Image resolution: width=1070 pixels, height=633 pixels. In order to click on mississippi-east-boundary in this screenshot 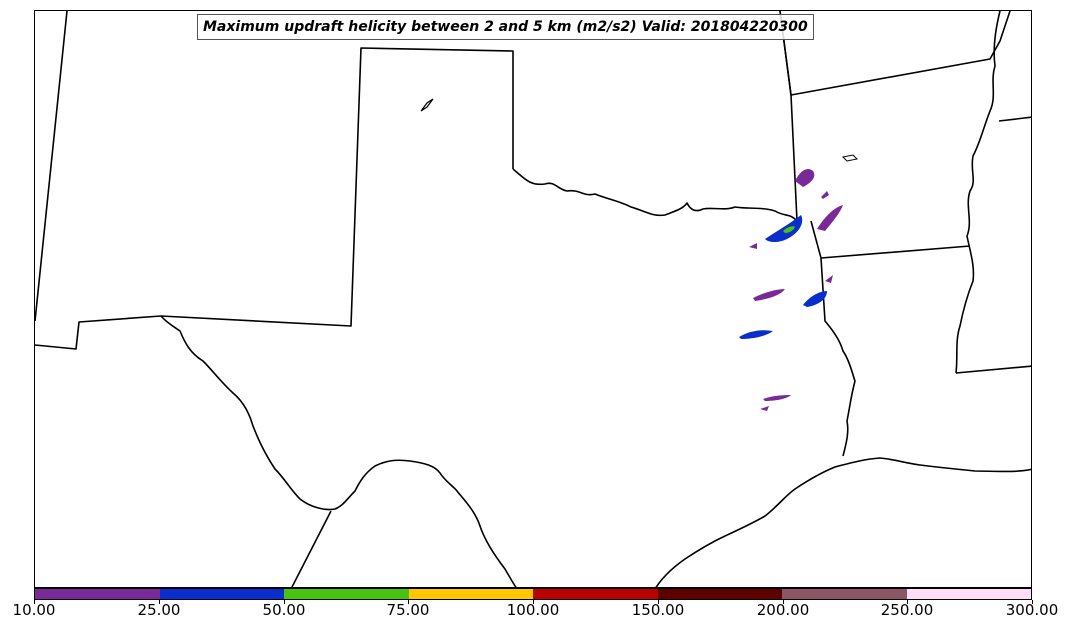, I will do `click(993, 369)`.